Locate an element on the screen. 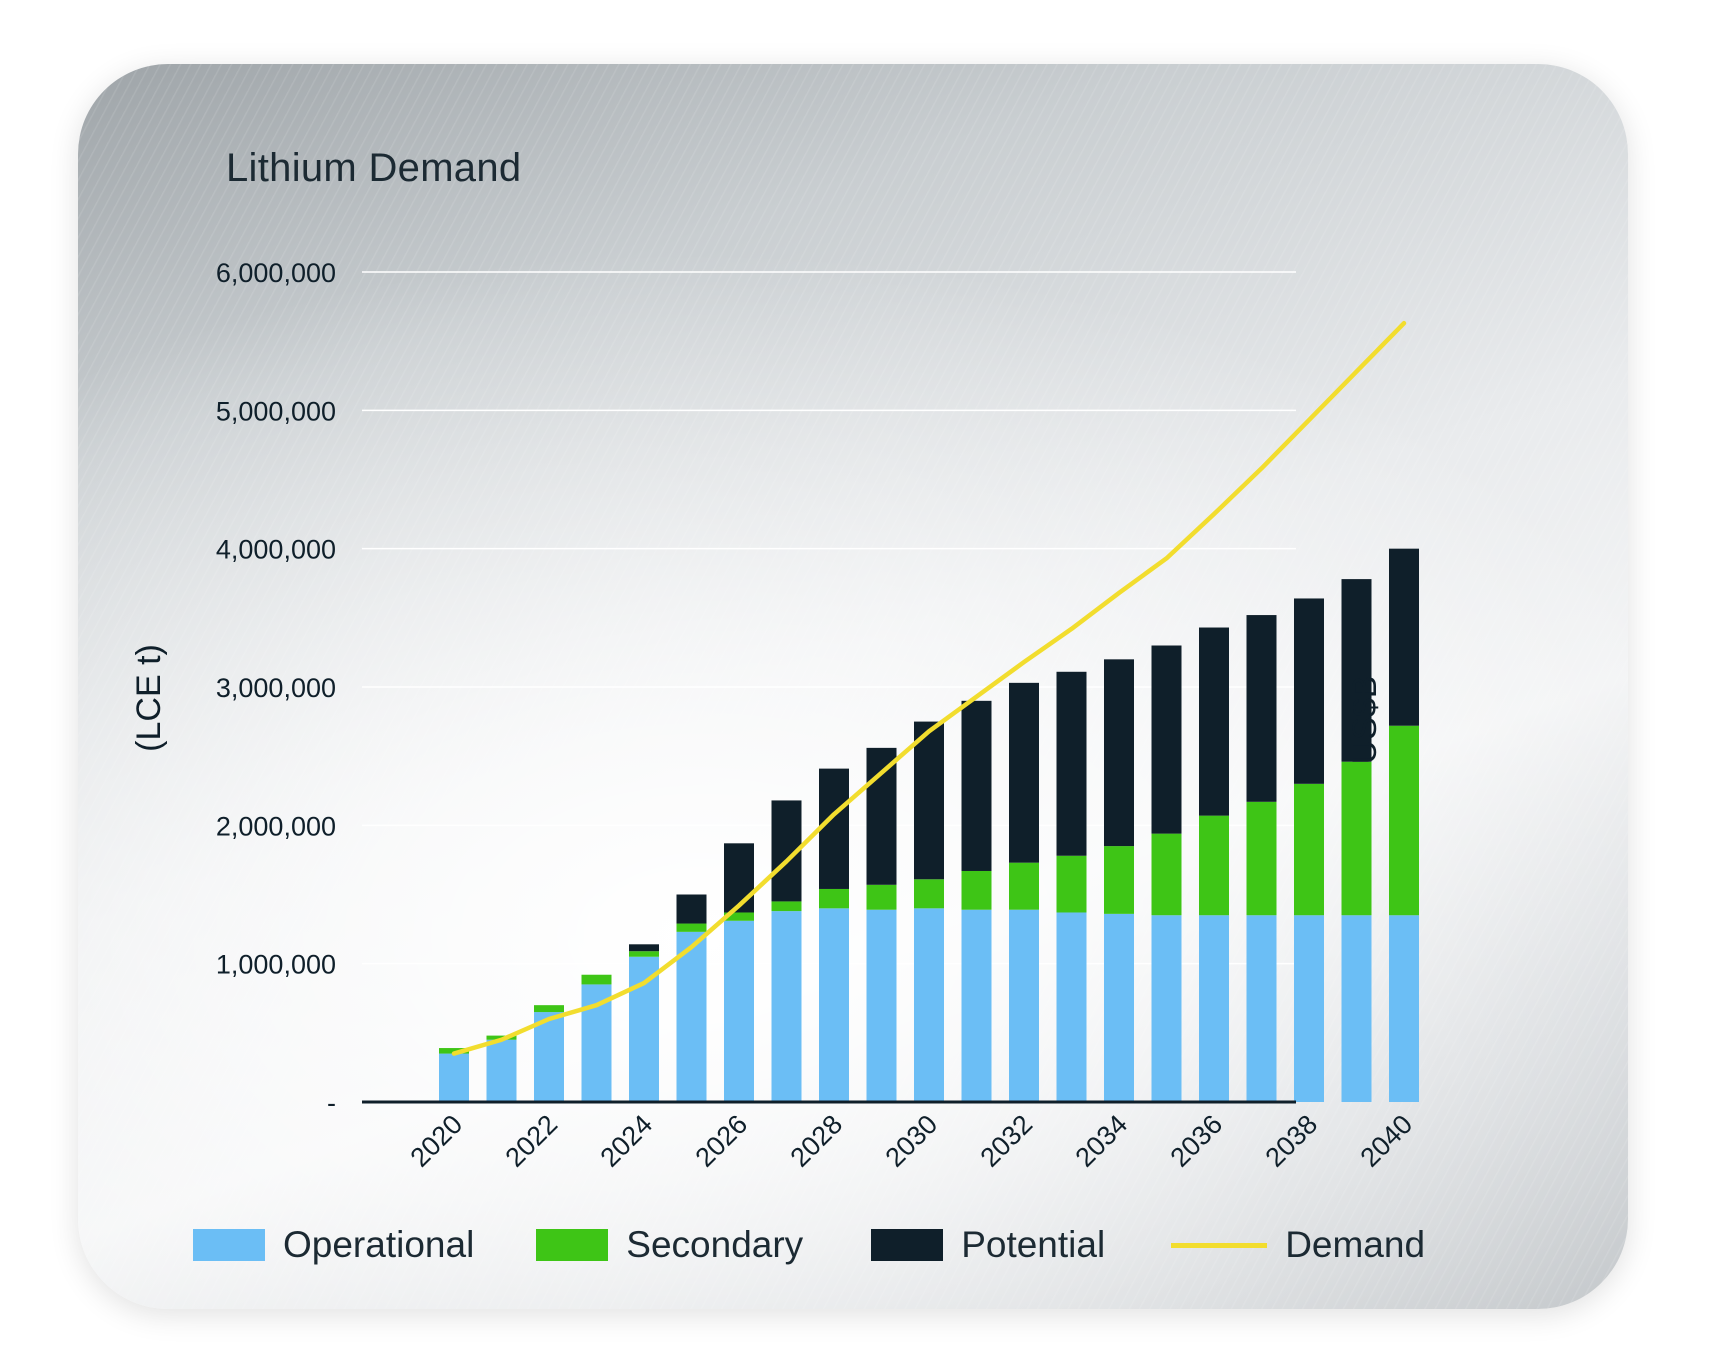 Image resolution: width=1725 pixels, height=1367 pixels. x-tick-label: 2028 is located at coordinates (817, 1141).